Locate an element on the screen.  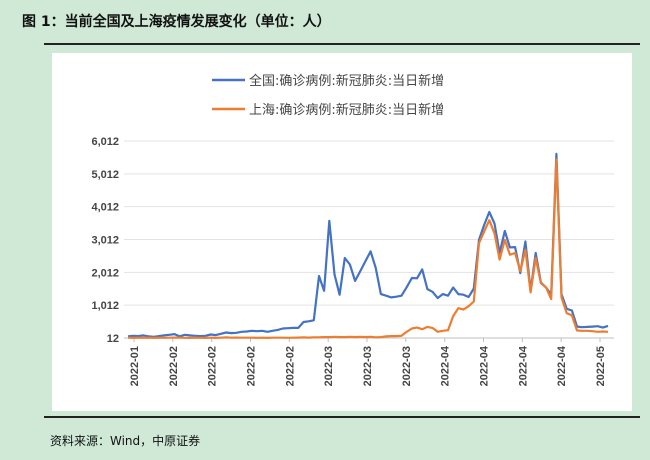
legend: 全国:确诊病例:新冠肺炎:当日新增 上海:确诊病例:新冠肺炎:当日新增 is located at coordinates (328, 95).